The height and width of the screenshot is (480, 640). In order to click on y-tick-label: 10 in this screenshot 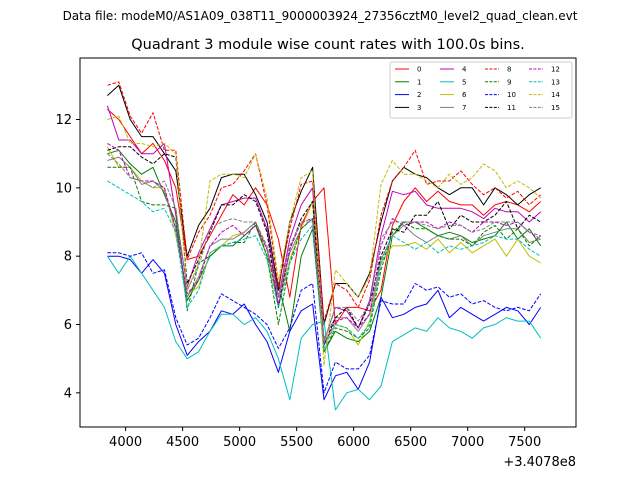, I will do `click(63, 188)`.